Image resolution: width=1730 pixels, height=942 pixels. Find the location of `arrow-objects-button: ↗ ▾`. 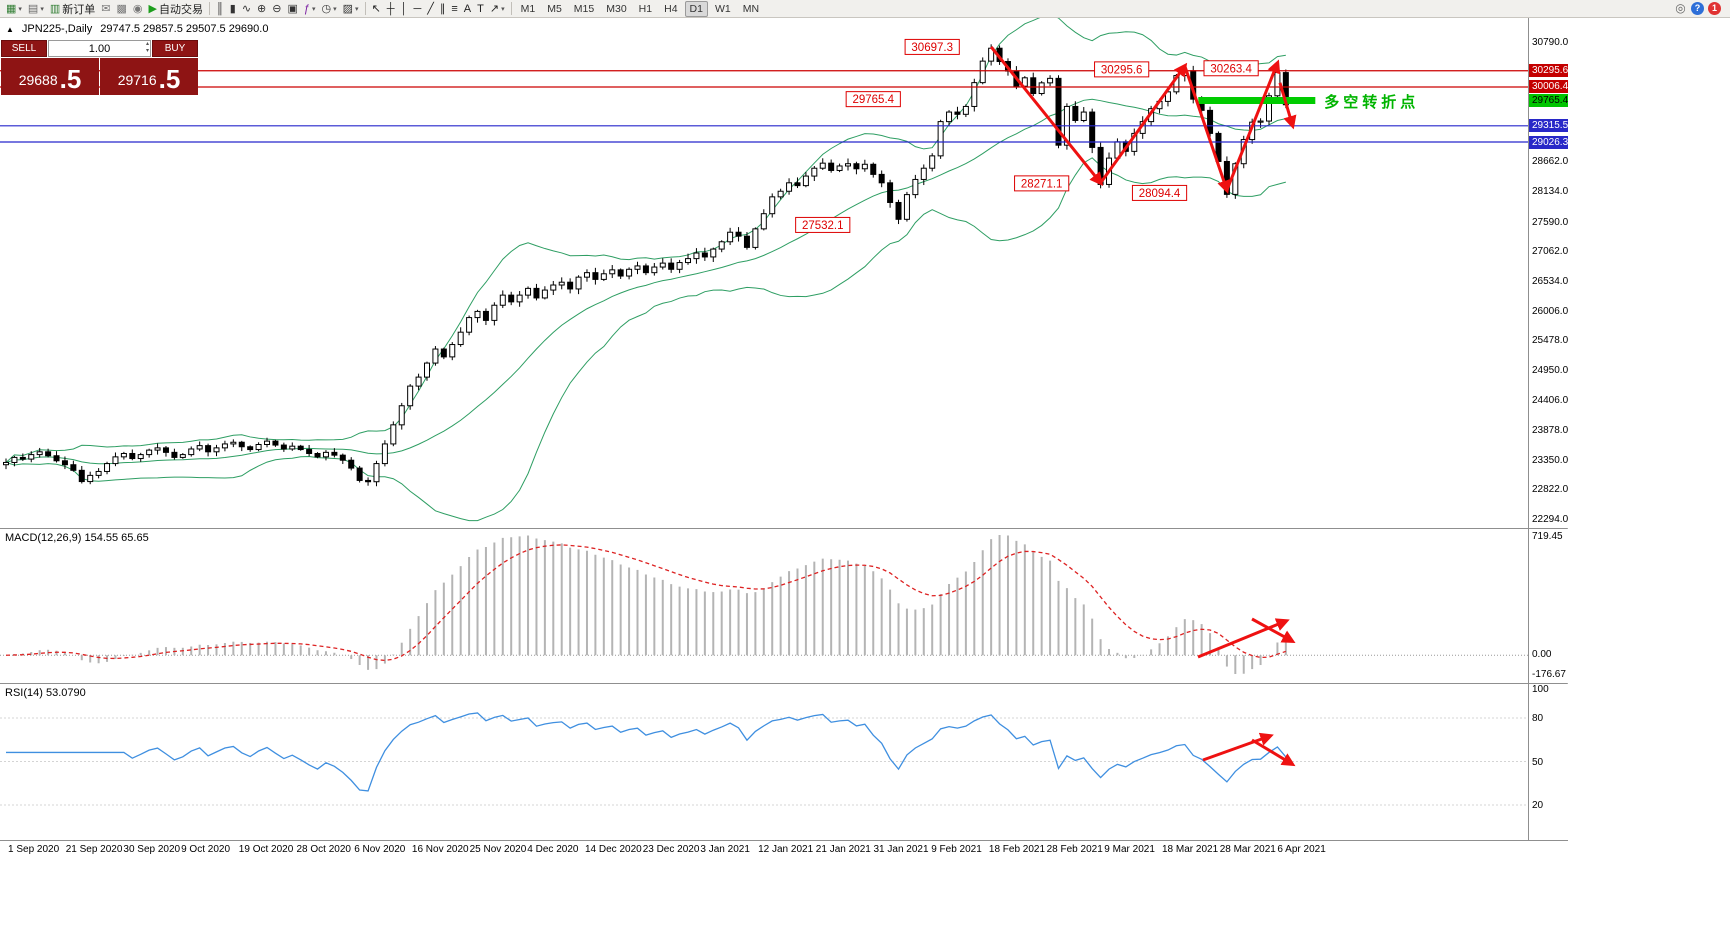

arrow-objects-button: ↗ ▾ is located at coordinates (497, 9).